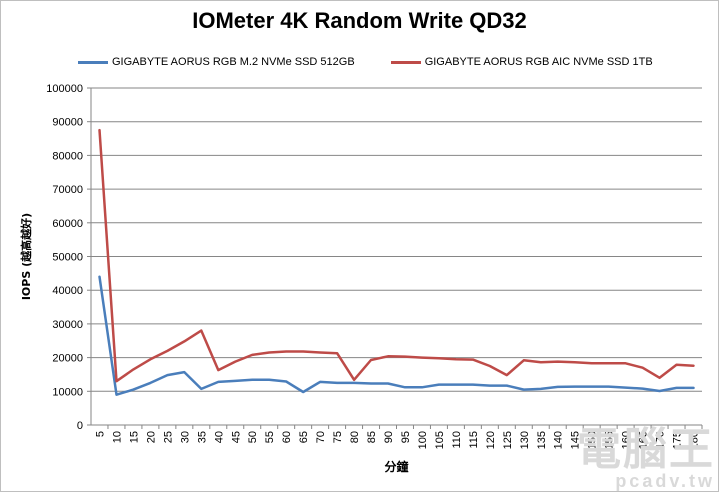 The image size is (719, 492). What do you see at coordinates (661, 440) in the screenshot?
I see `x-tick-label-170: 170` at bounding box center [661, 440].